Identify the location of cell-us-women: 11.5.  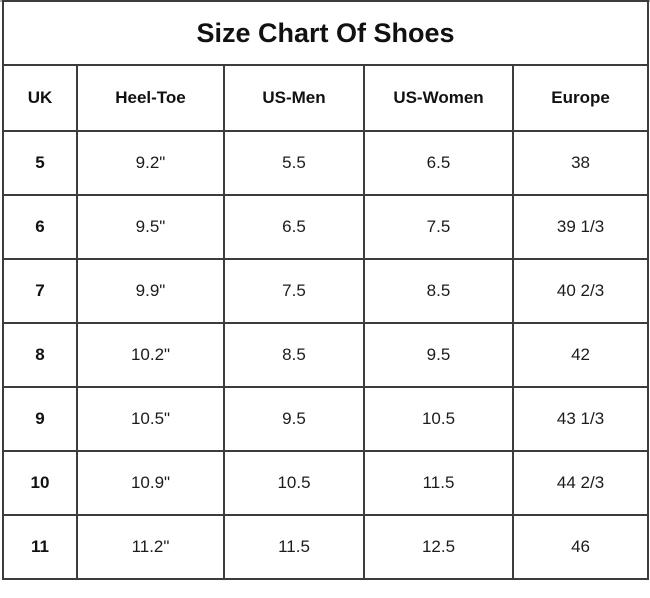
(438, 483).